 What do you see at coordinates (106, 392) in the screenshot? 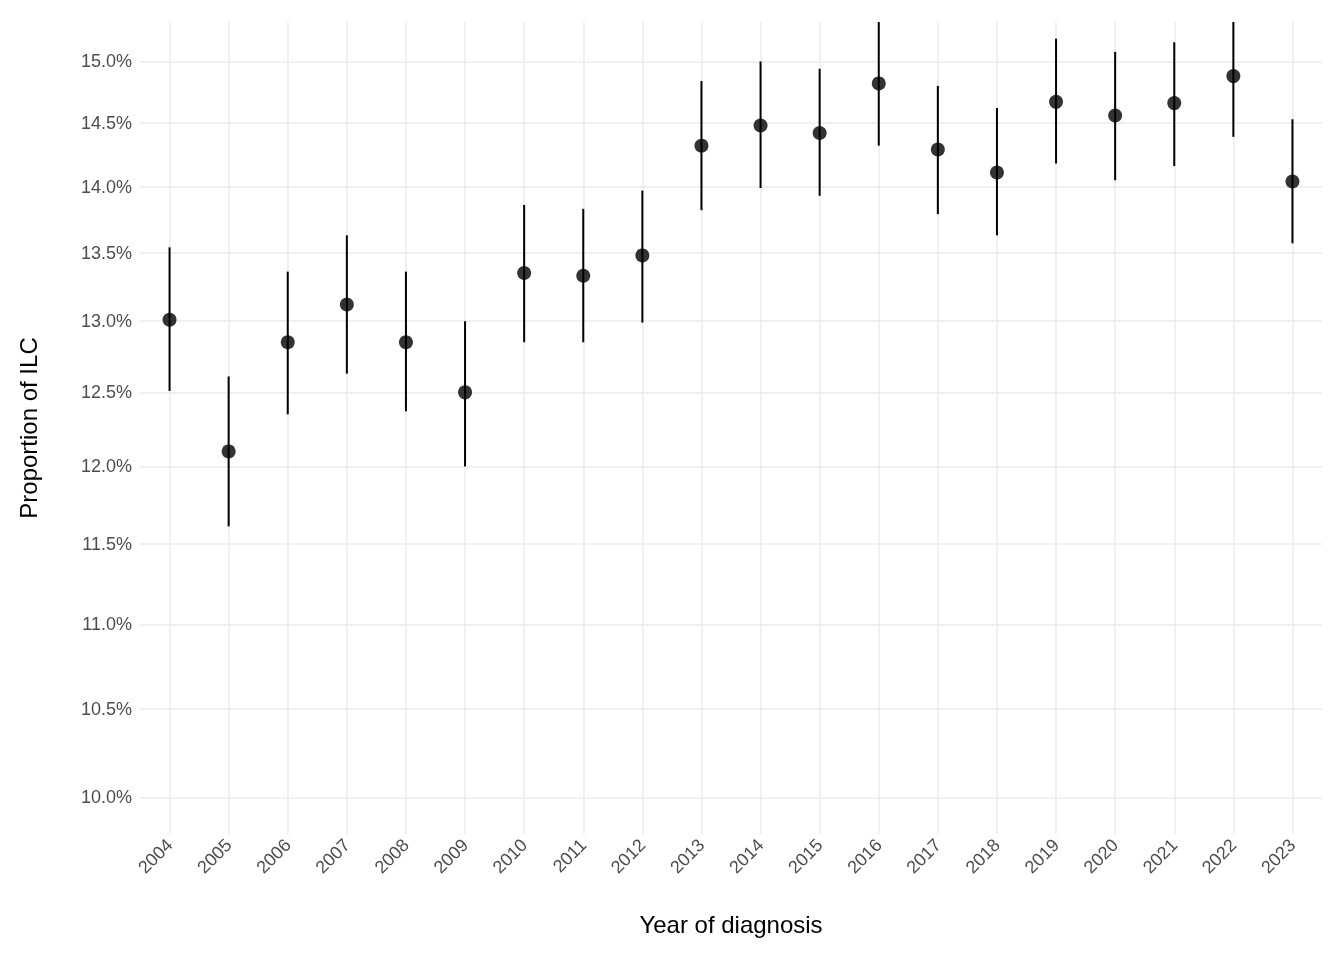
I see `y-tick-label: 12.5%` at bounding box center [106, 392].